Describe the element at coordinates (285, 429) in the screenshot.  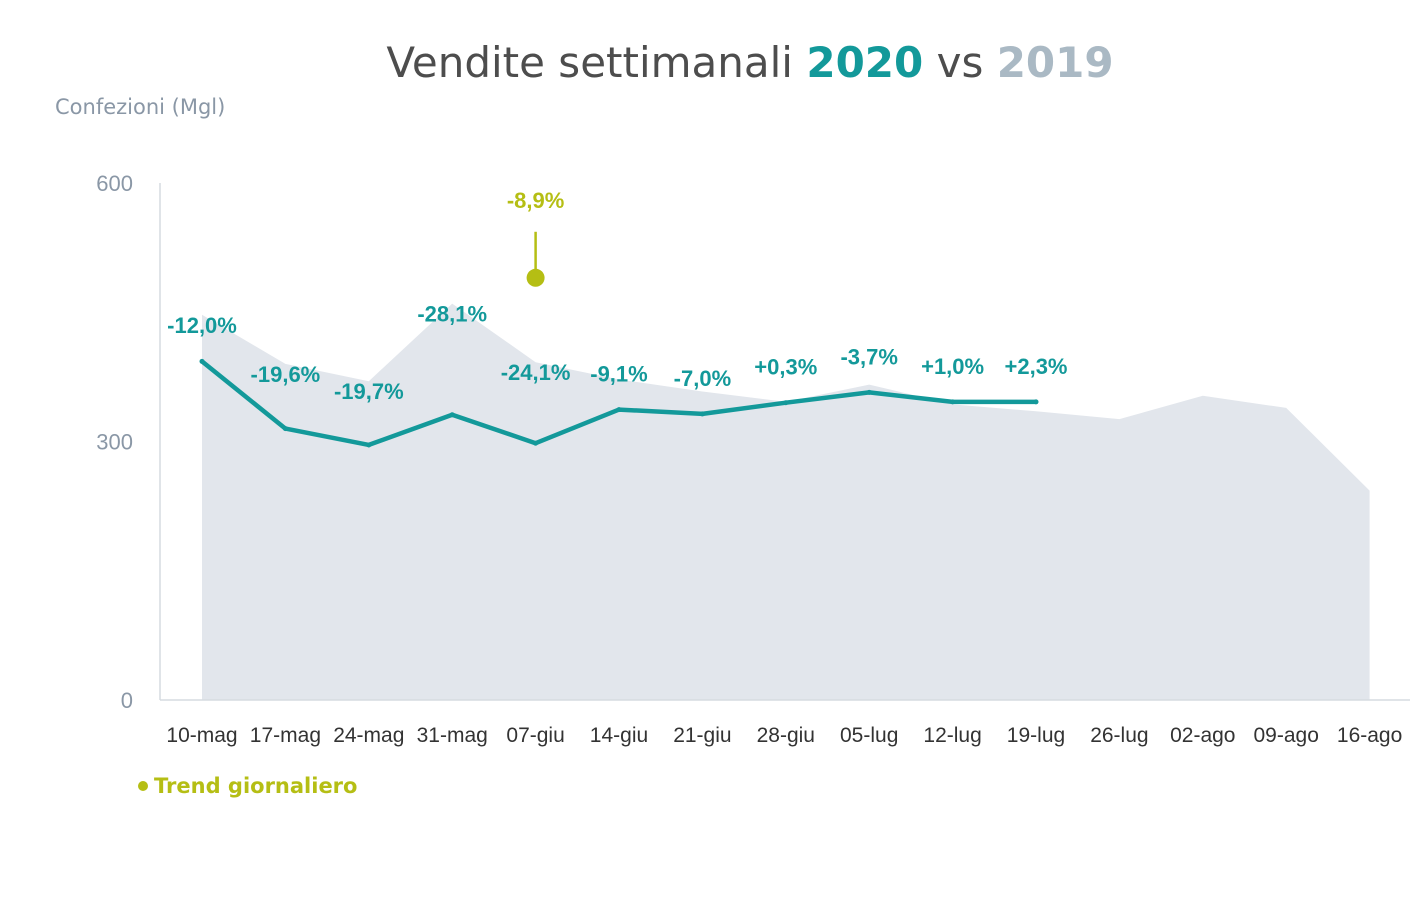
I see `series-2020-point-17-mag` at that location.